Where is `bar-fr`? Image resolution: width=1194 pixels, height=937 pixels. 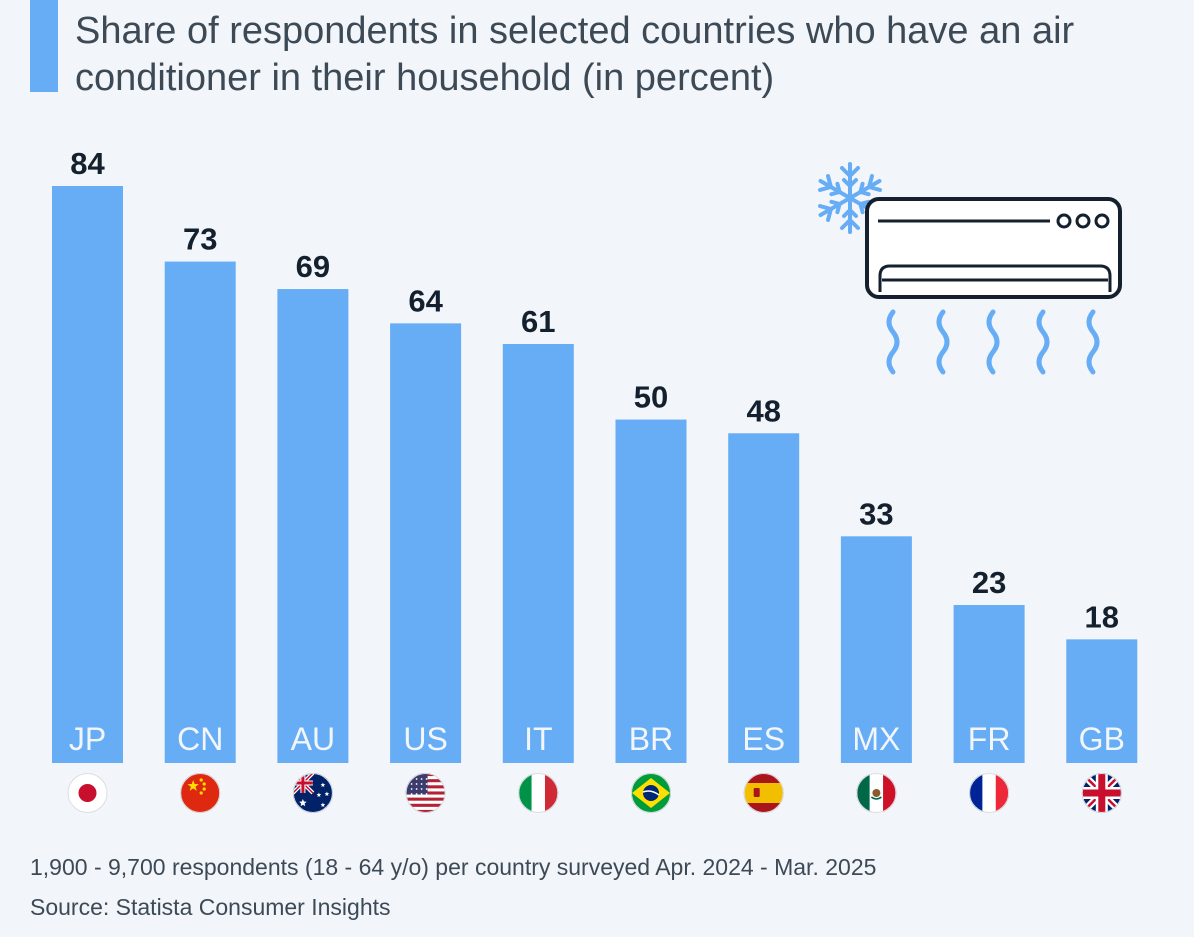
bar-fr is located at coordinates (989, 684).